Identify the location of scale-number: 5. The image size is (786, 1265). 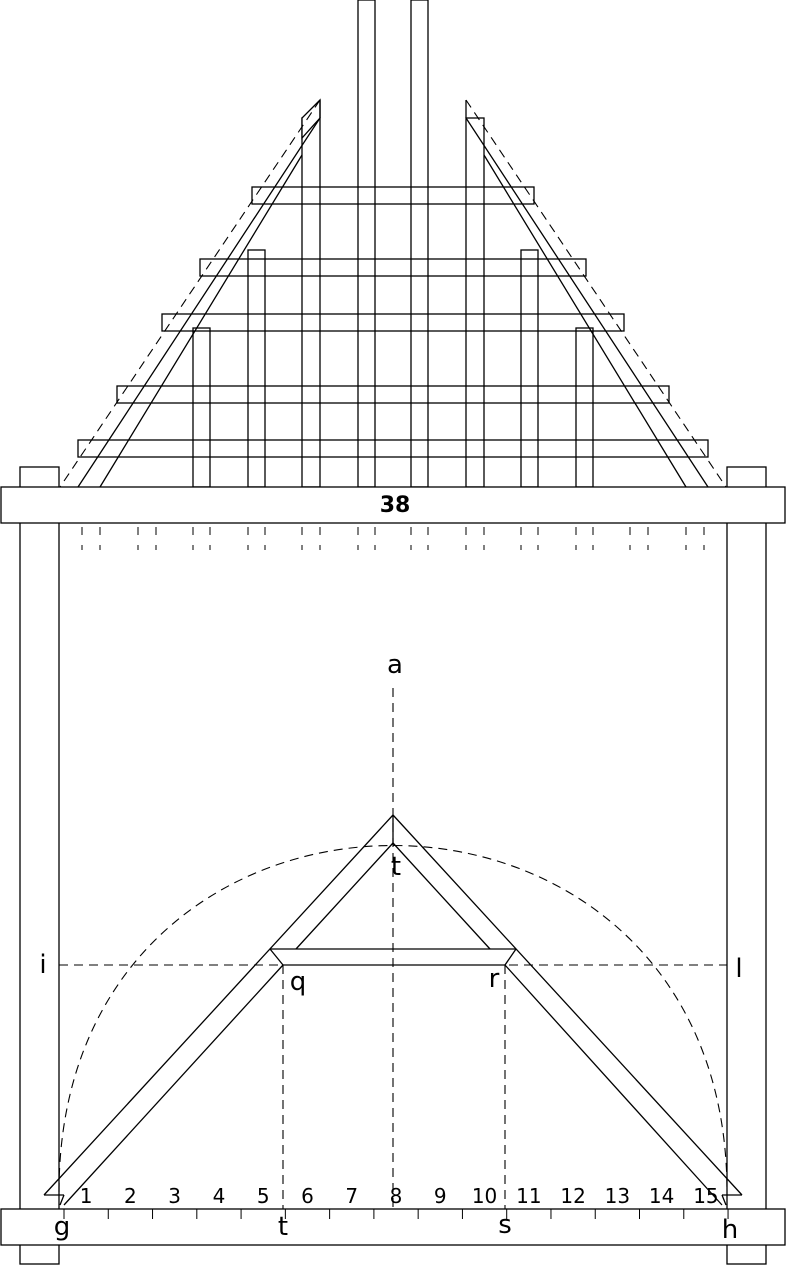
(263, 1196).